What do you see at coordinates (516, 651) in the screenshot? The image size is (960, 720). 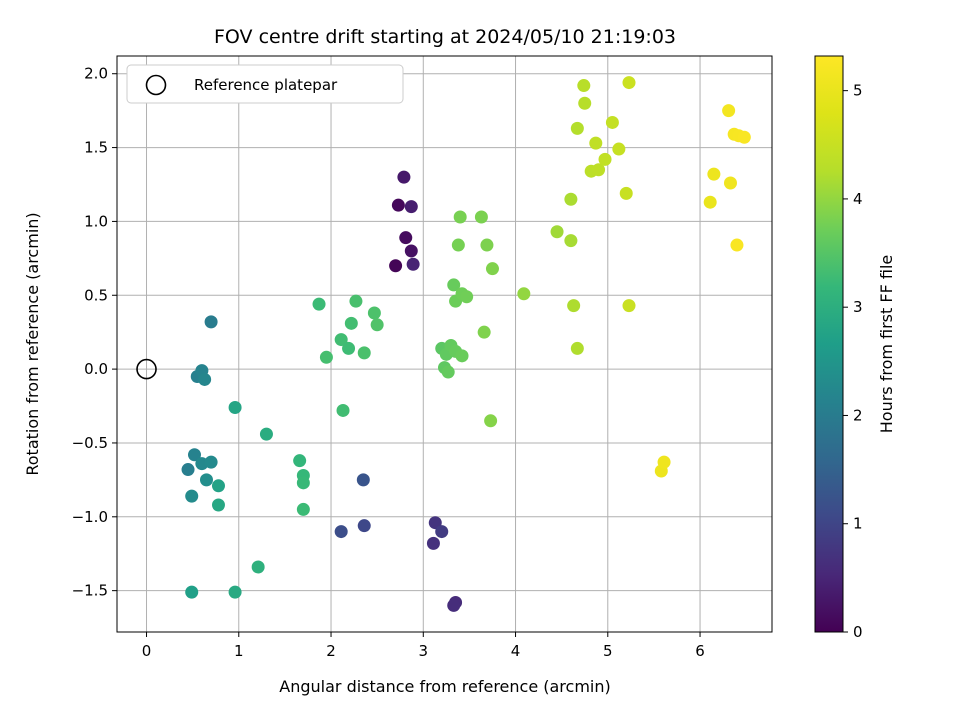 I see `x-tick-label: 4` at bounding box center [516, 651].